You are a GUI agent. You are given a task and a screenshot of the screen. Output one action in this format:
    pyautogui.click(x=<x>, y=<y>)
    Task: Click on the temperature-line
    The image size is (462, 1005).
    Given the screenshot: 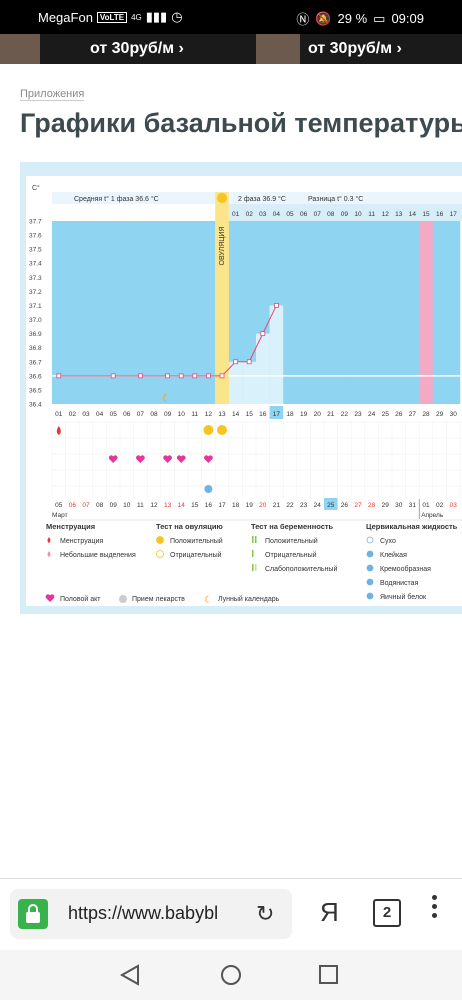 What is the action you would take?
    pyautogui.click(x=167, y=341)
    